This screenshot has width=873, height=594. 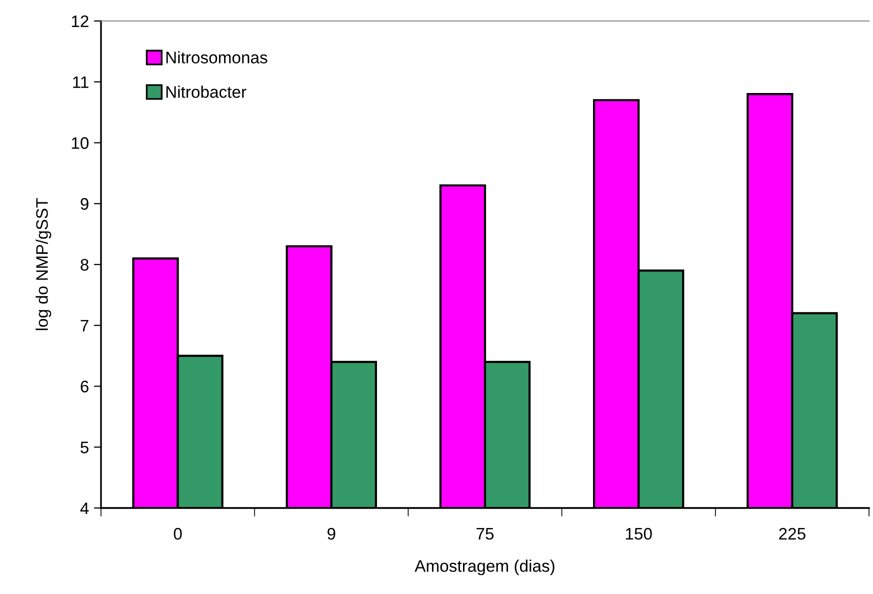 I want to click on y-tick-label: 5, so click(x=84, y=448).